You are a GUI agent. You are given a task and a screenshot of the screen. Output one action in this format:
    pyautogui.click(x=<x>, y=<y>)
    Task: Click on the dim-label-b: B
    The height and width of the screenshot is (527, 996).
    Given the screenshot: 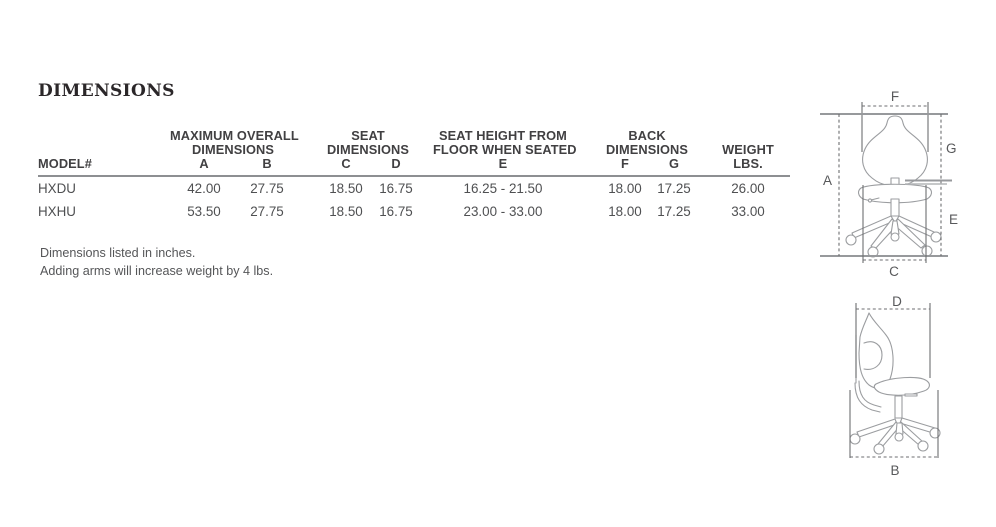 What is the action you would take?
    pyautogui.click(x=894, y=470)
    